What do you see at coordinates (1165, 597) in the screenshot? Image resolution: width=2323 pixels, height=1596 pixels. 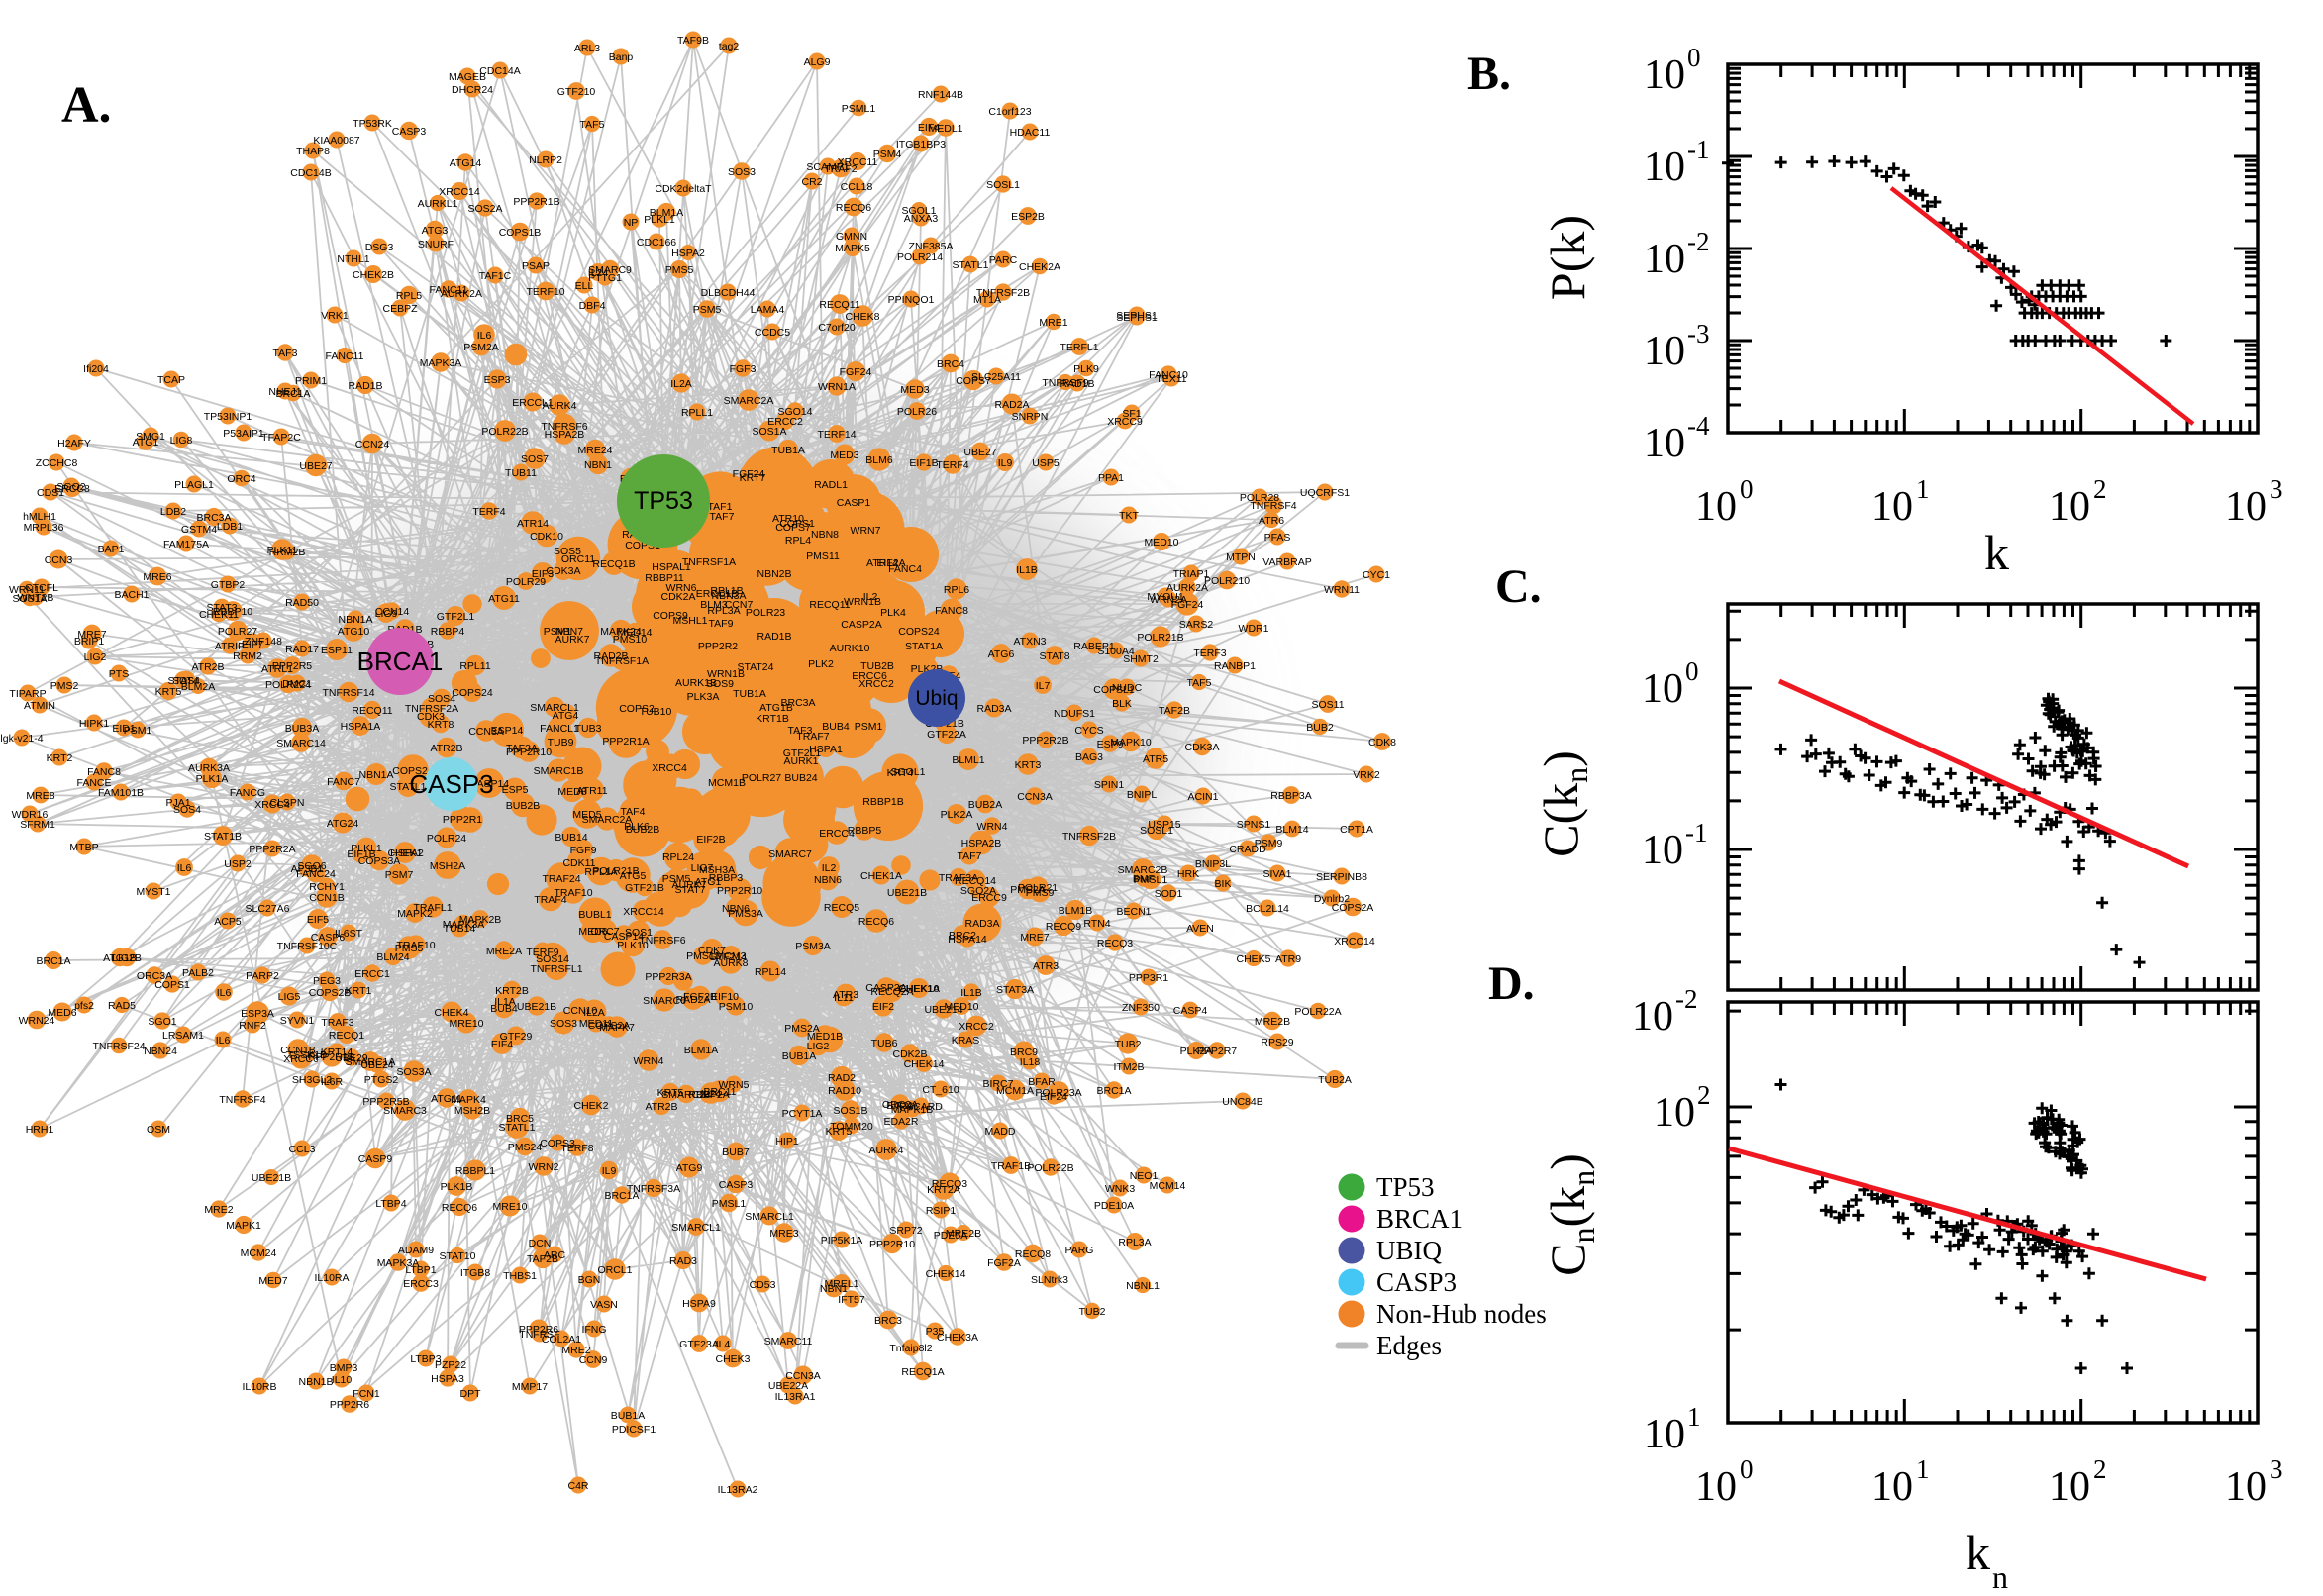 I see `svg-text: MYOU1` at bounding box center [1165, 597].